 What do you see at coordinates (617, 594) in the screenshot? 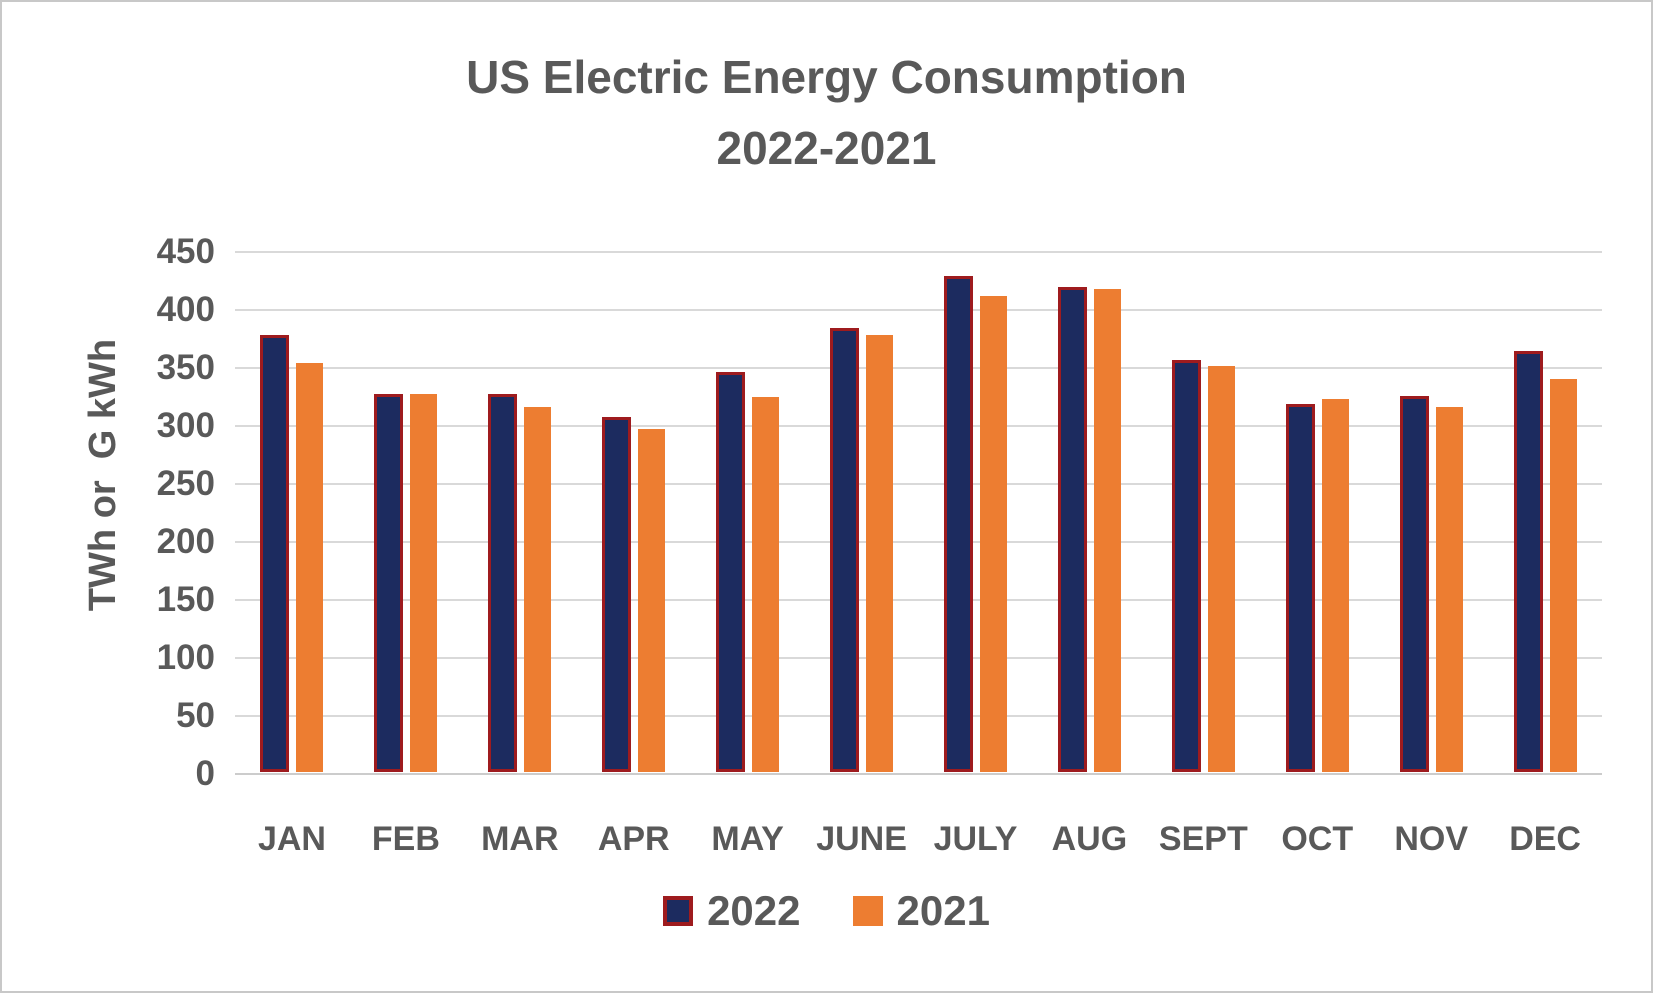
I see `bar-2022-apr` at bounding box center [617, 594].